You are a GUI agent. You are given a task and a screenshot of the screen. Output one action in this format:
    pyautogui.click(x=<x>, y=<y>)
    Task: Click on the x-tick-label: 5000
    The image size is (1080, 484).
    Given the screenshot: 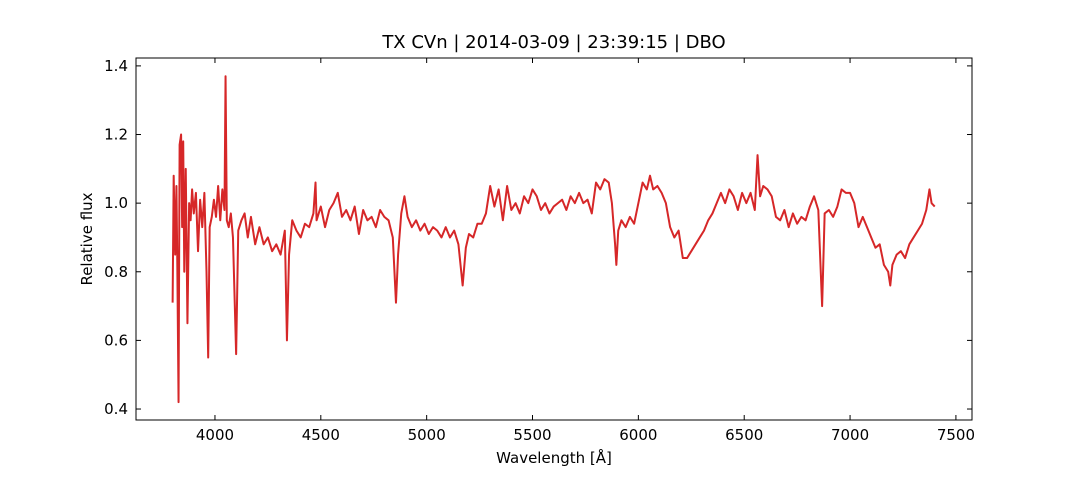 What is the action you would take?
    pyautogui.click(x=427, y=435)
    